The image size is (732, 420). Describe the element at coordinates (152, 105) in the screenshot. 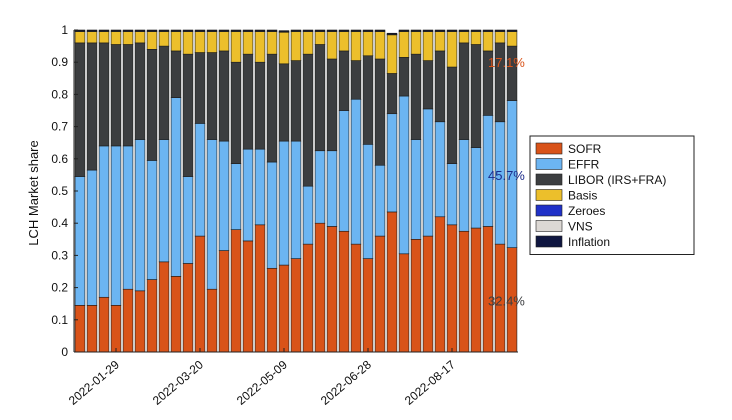

I see `bar-libor-irs-fra--6` at that location.